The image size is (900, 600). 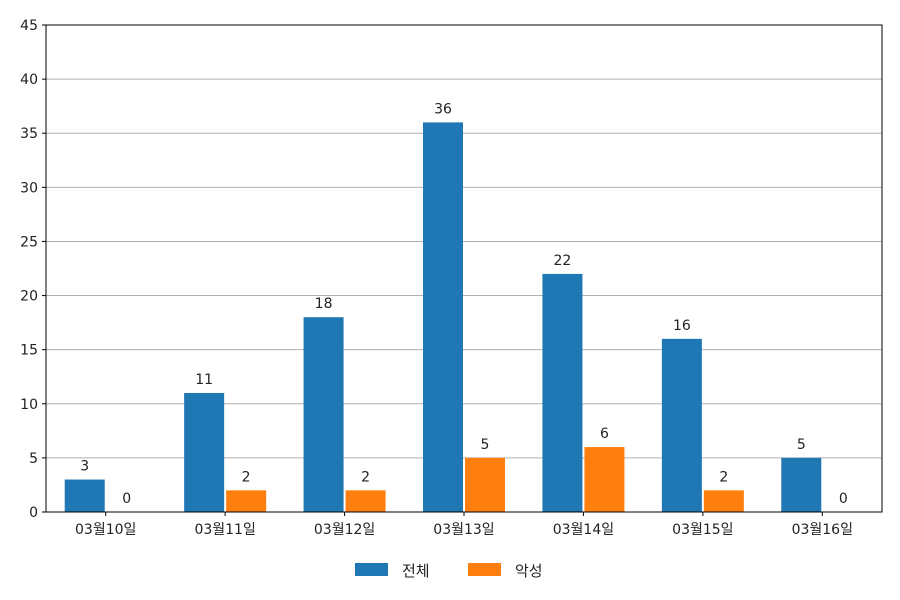 What do you see at coordinates (801, 445) in the screenshot?
I see `data-label-전체-03월16일: 5` at bounding box center [801, 445].